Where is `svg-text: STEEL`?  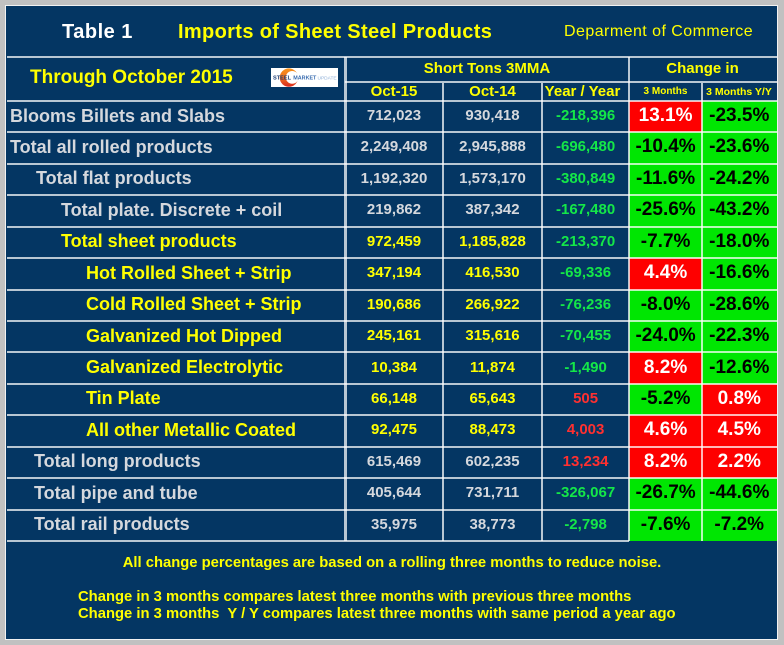
svg-text: STEEL is located at coordinates (282, 79).